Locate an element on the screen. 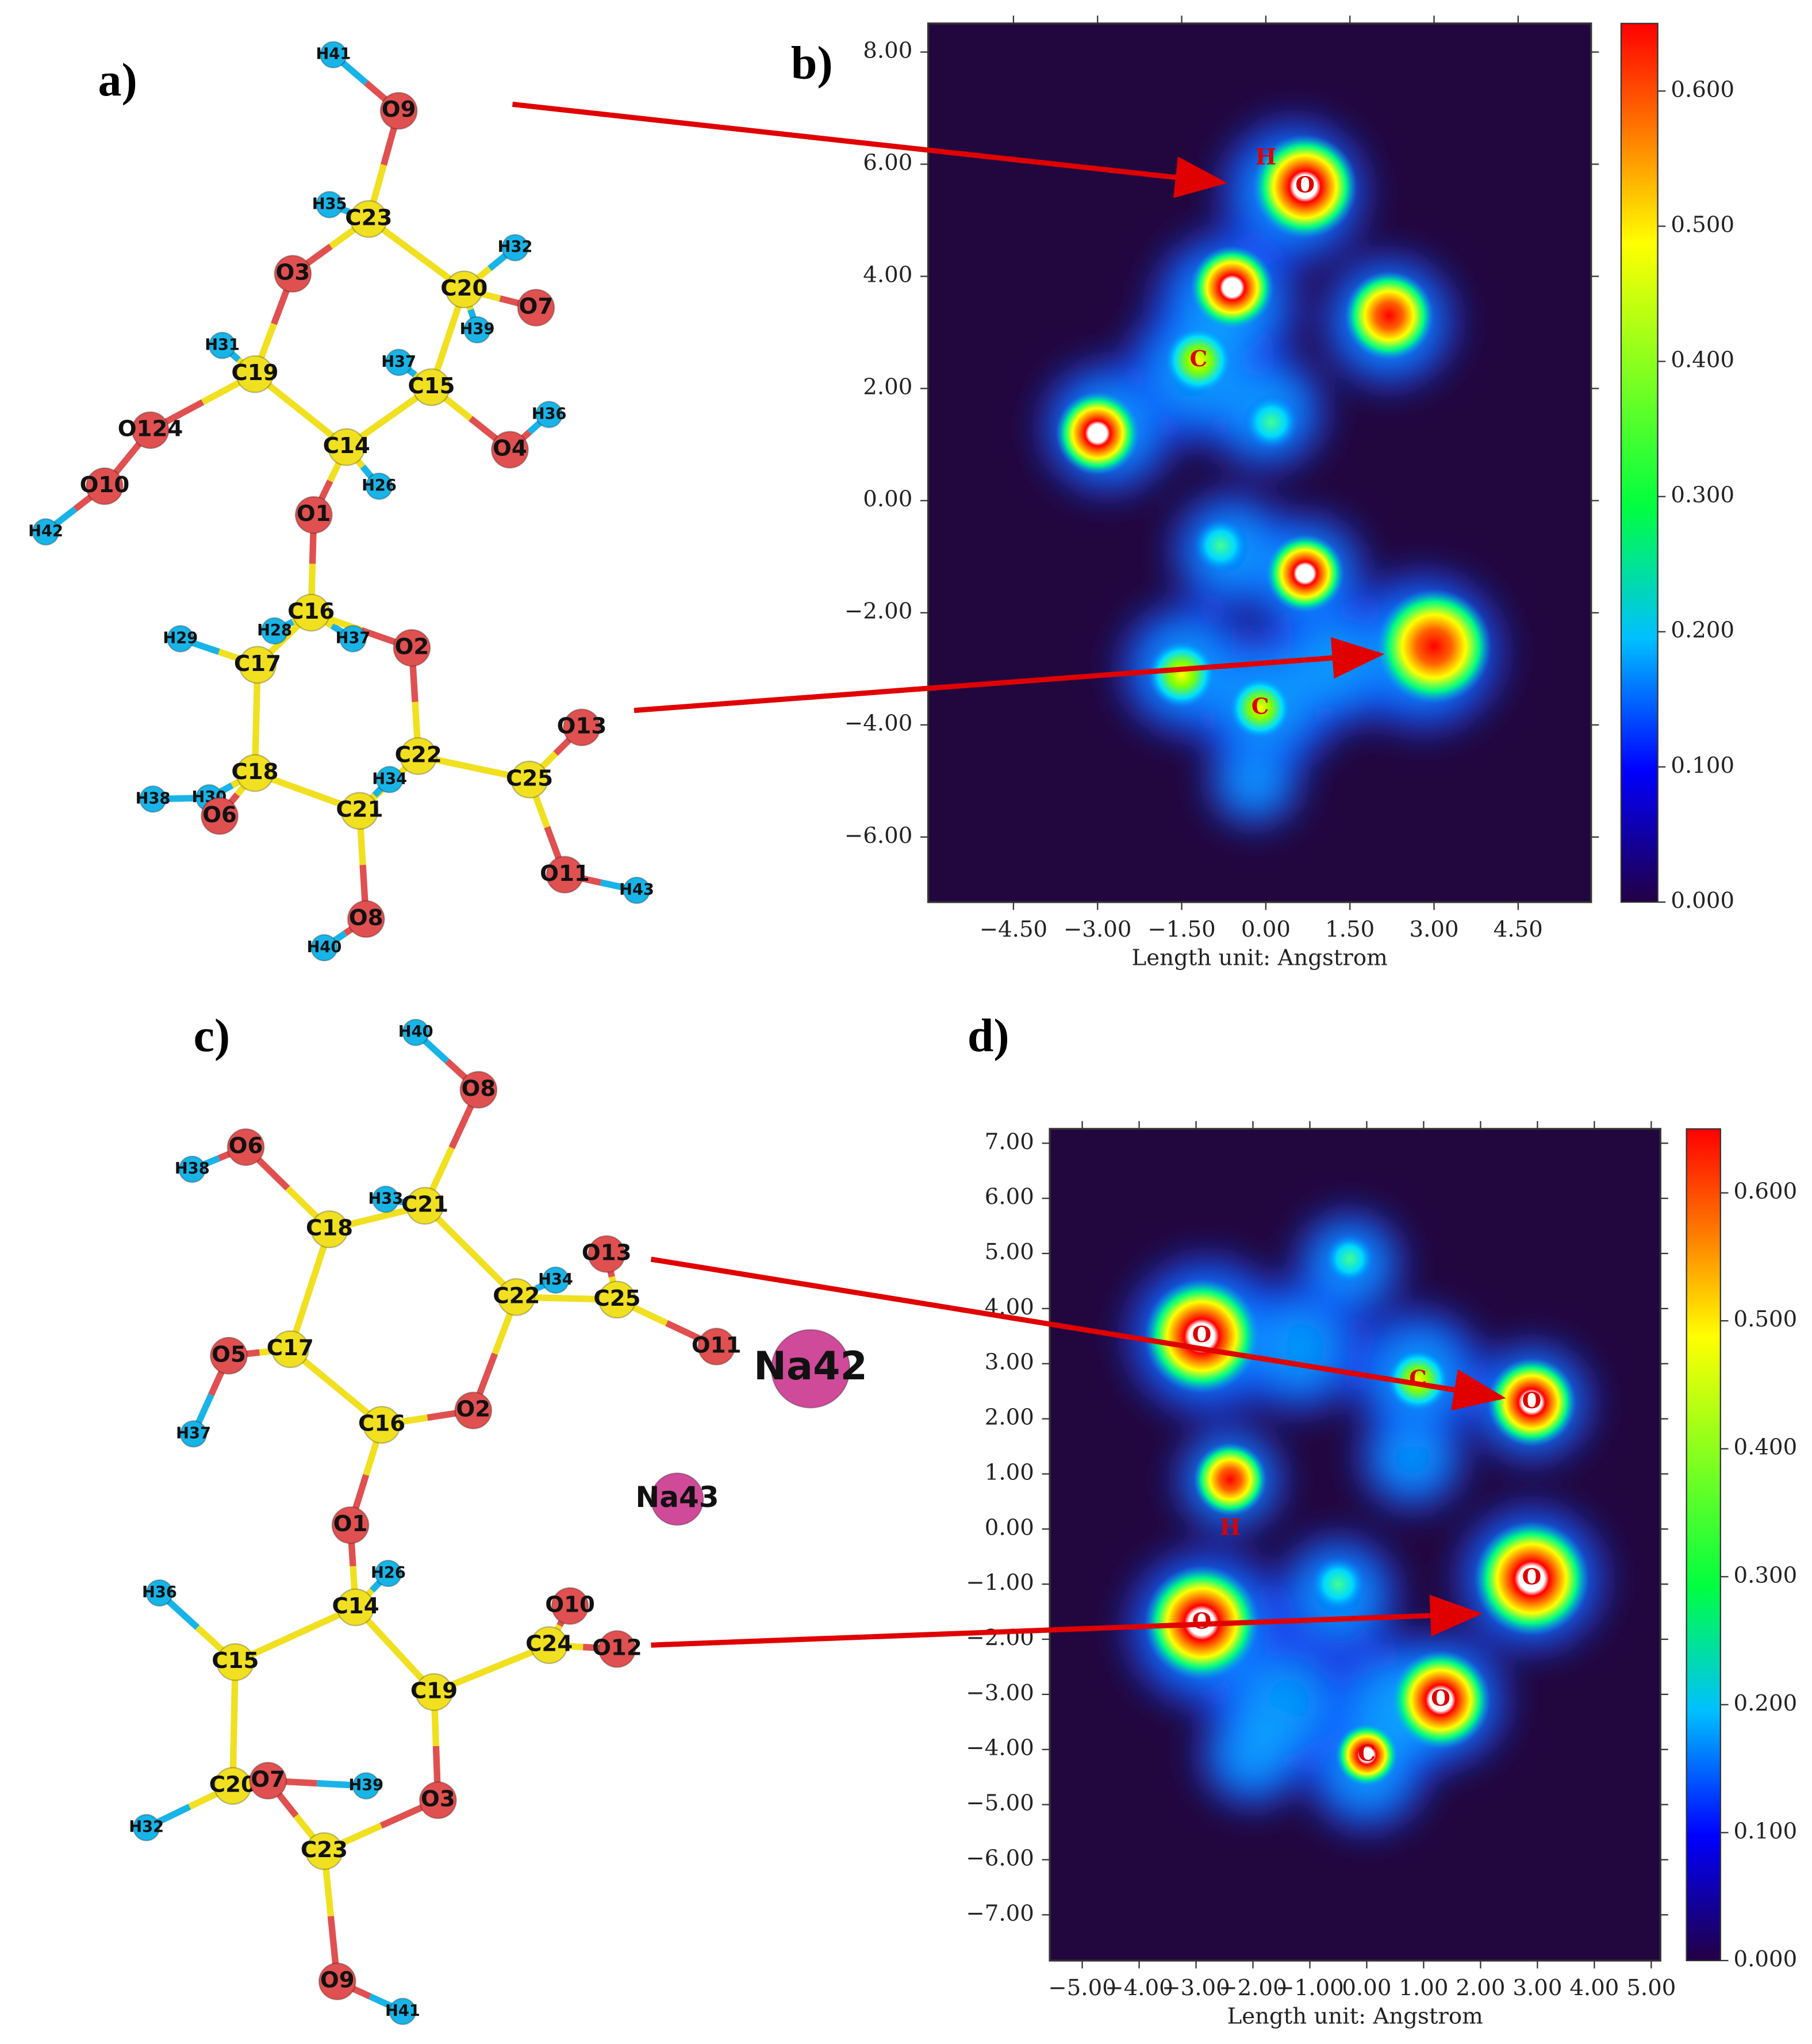 The image size is (1812, 2044). y-tick-label: 6.00 is located at coordinates (1009, 1197).